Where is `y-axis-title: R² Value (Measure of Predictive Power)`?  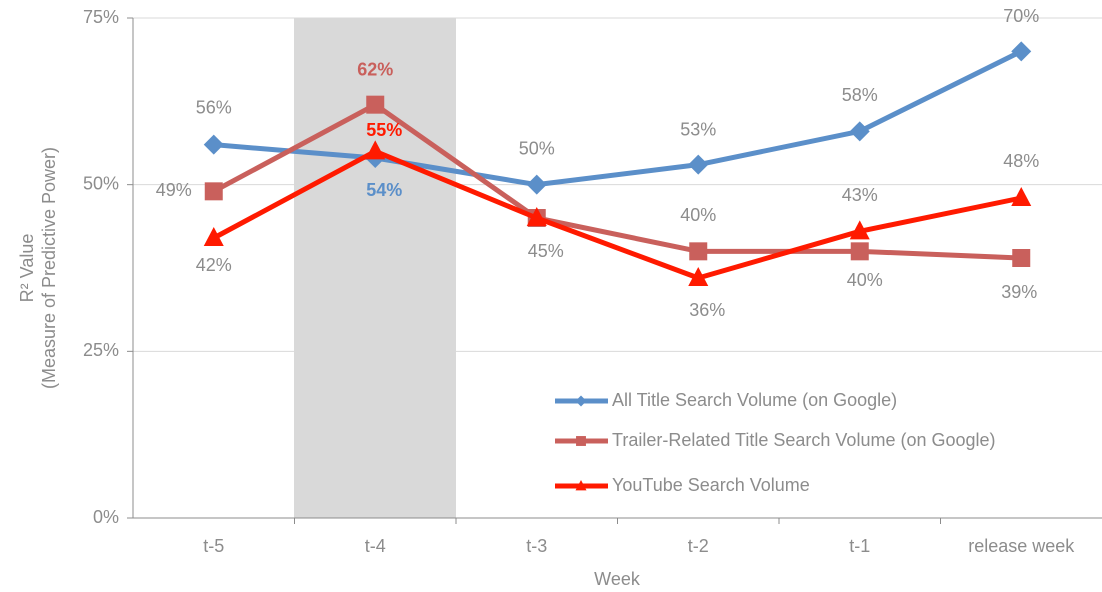
y-axis-title: R² Value (Measure of Predictive Power) is located at coordinates (38, 268).